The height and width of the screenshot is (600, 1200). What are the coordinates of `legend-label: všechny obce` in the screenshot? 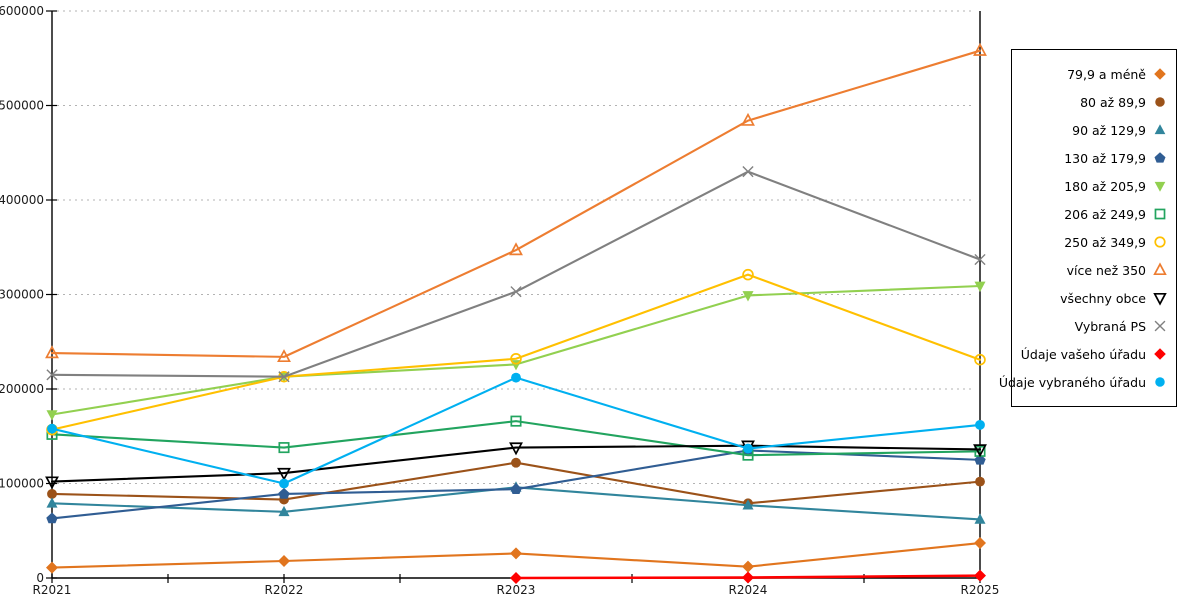 It's located at (1103, 298).